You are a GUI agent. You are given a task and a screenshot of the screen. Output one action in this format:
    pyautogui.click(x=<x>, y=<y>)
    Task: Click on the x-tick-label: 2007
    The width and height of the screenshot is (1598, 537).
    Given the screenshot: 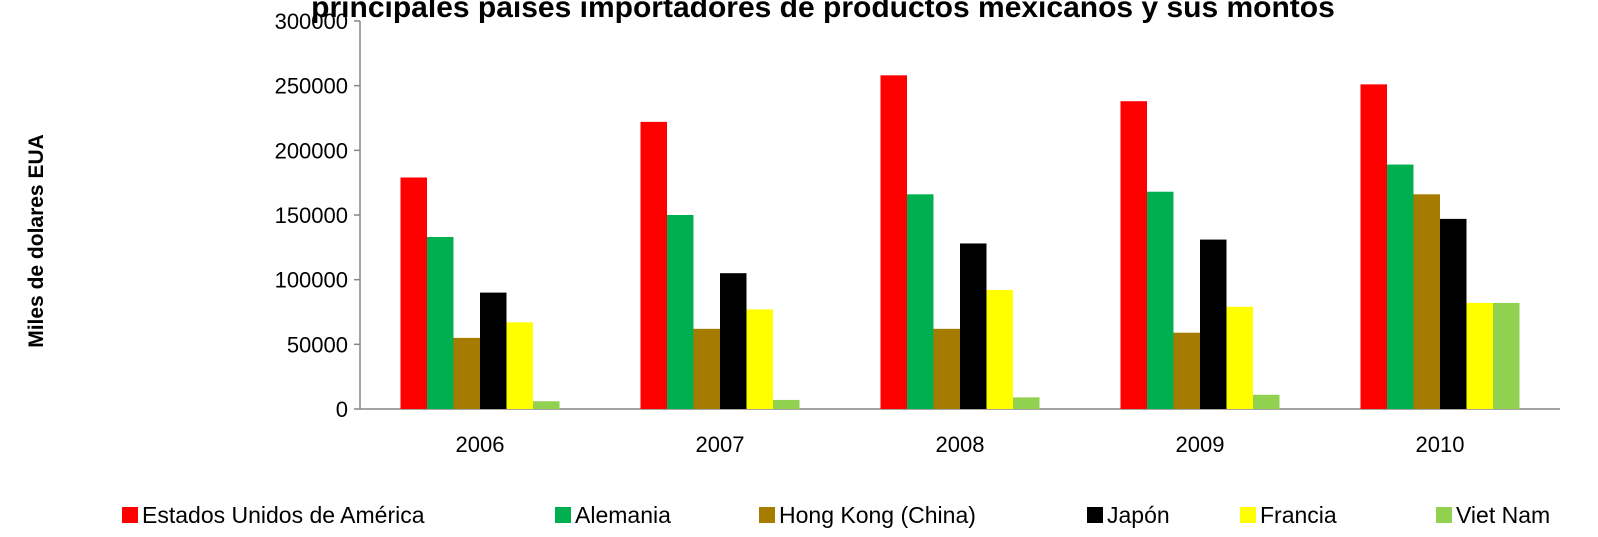 What is the action you would take?
    pyautogui.click(x=720, y=444)
    